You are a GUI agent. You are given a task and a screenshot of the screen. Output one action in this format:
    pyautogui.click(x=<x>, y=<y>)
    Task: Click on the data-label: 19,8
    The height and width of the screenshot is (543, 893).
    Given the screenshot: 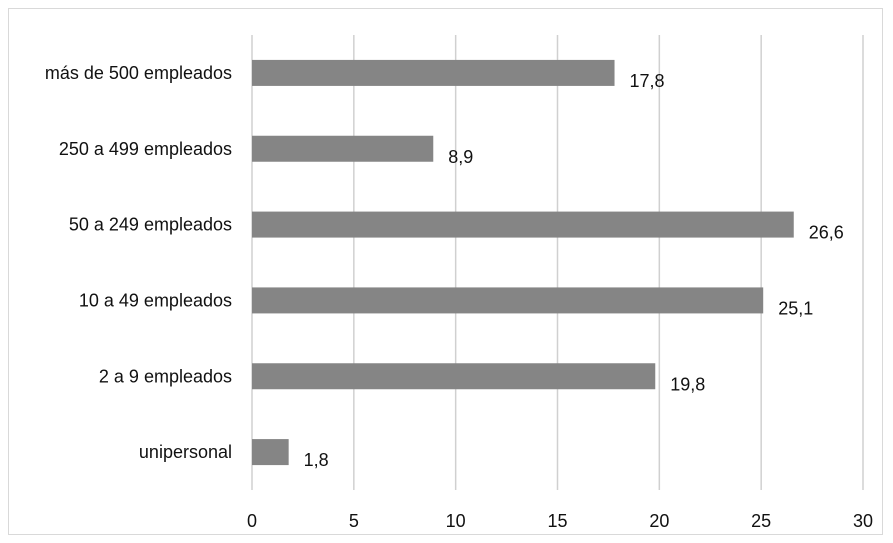 What is the action you would take?
    pyautogui.click(x=687, y=384)
    